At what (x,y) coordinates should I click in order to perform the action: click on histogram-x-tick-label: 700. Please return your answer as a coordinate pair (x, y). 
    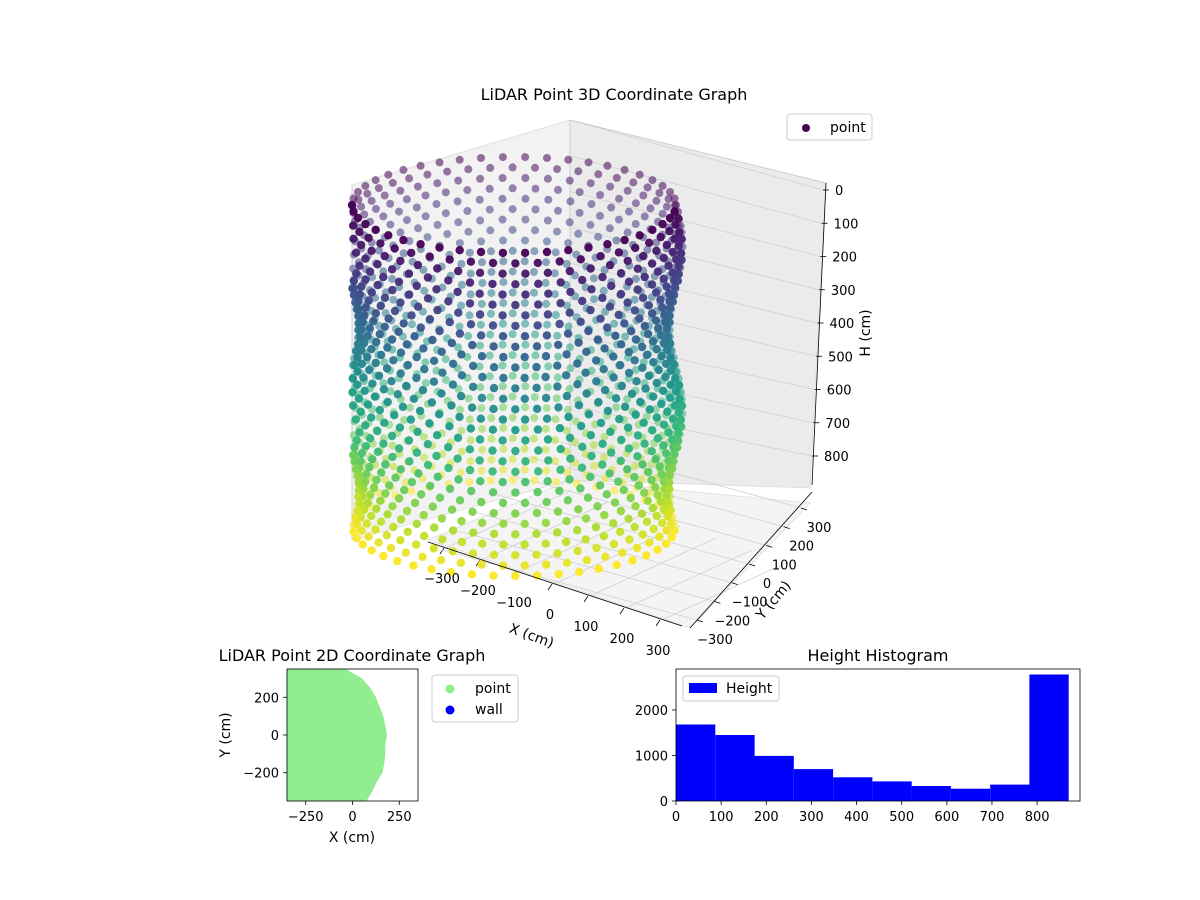
    Looking at the image, I should click on (992, 817).